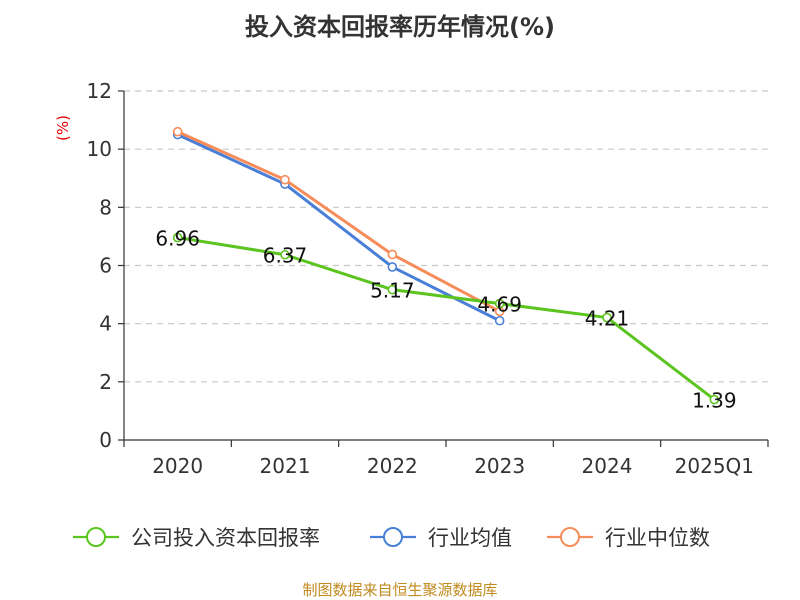 This screenshot has height=600, width=800. I want to click on legend-label-1: 行业均值, so click(470, 538).